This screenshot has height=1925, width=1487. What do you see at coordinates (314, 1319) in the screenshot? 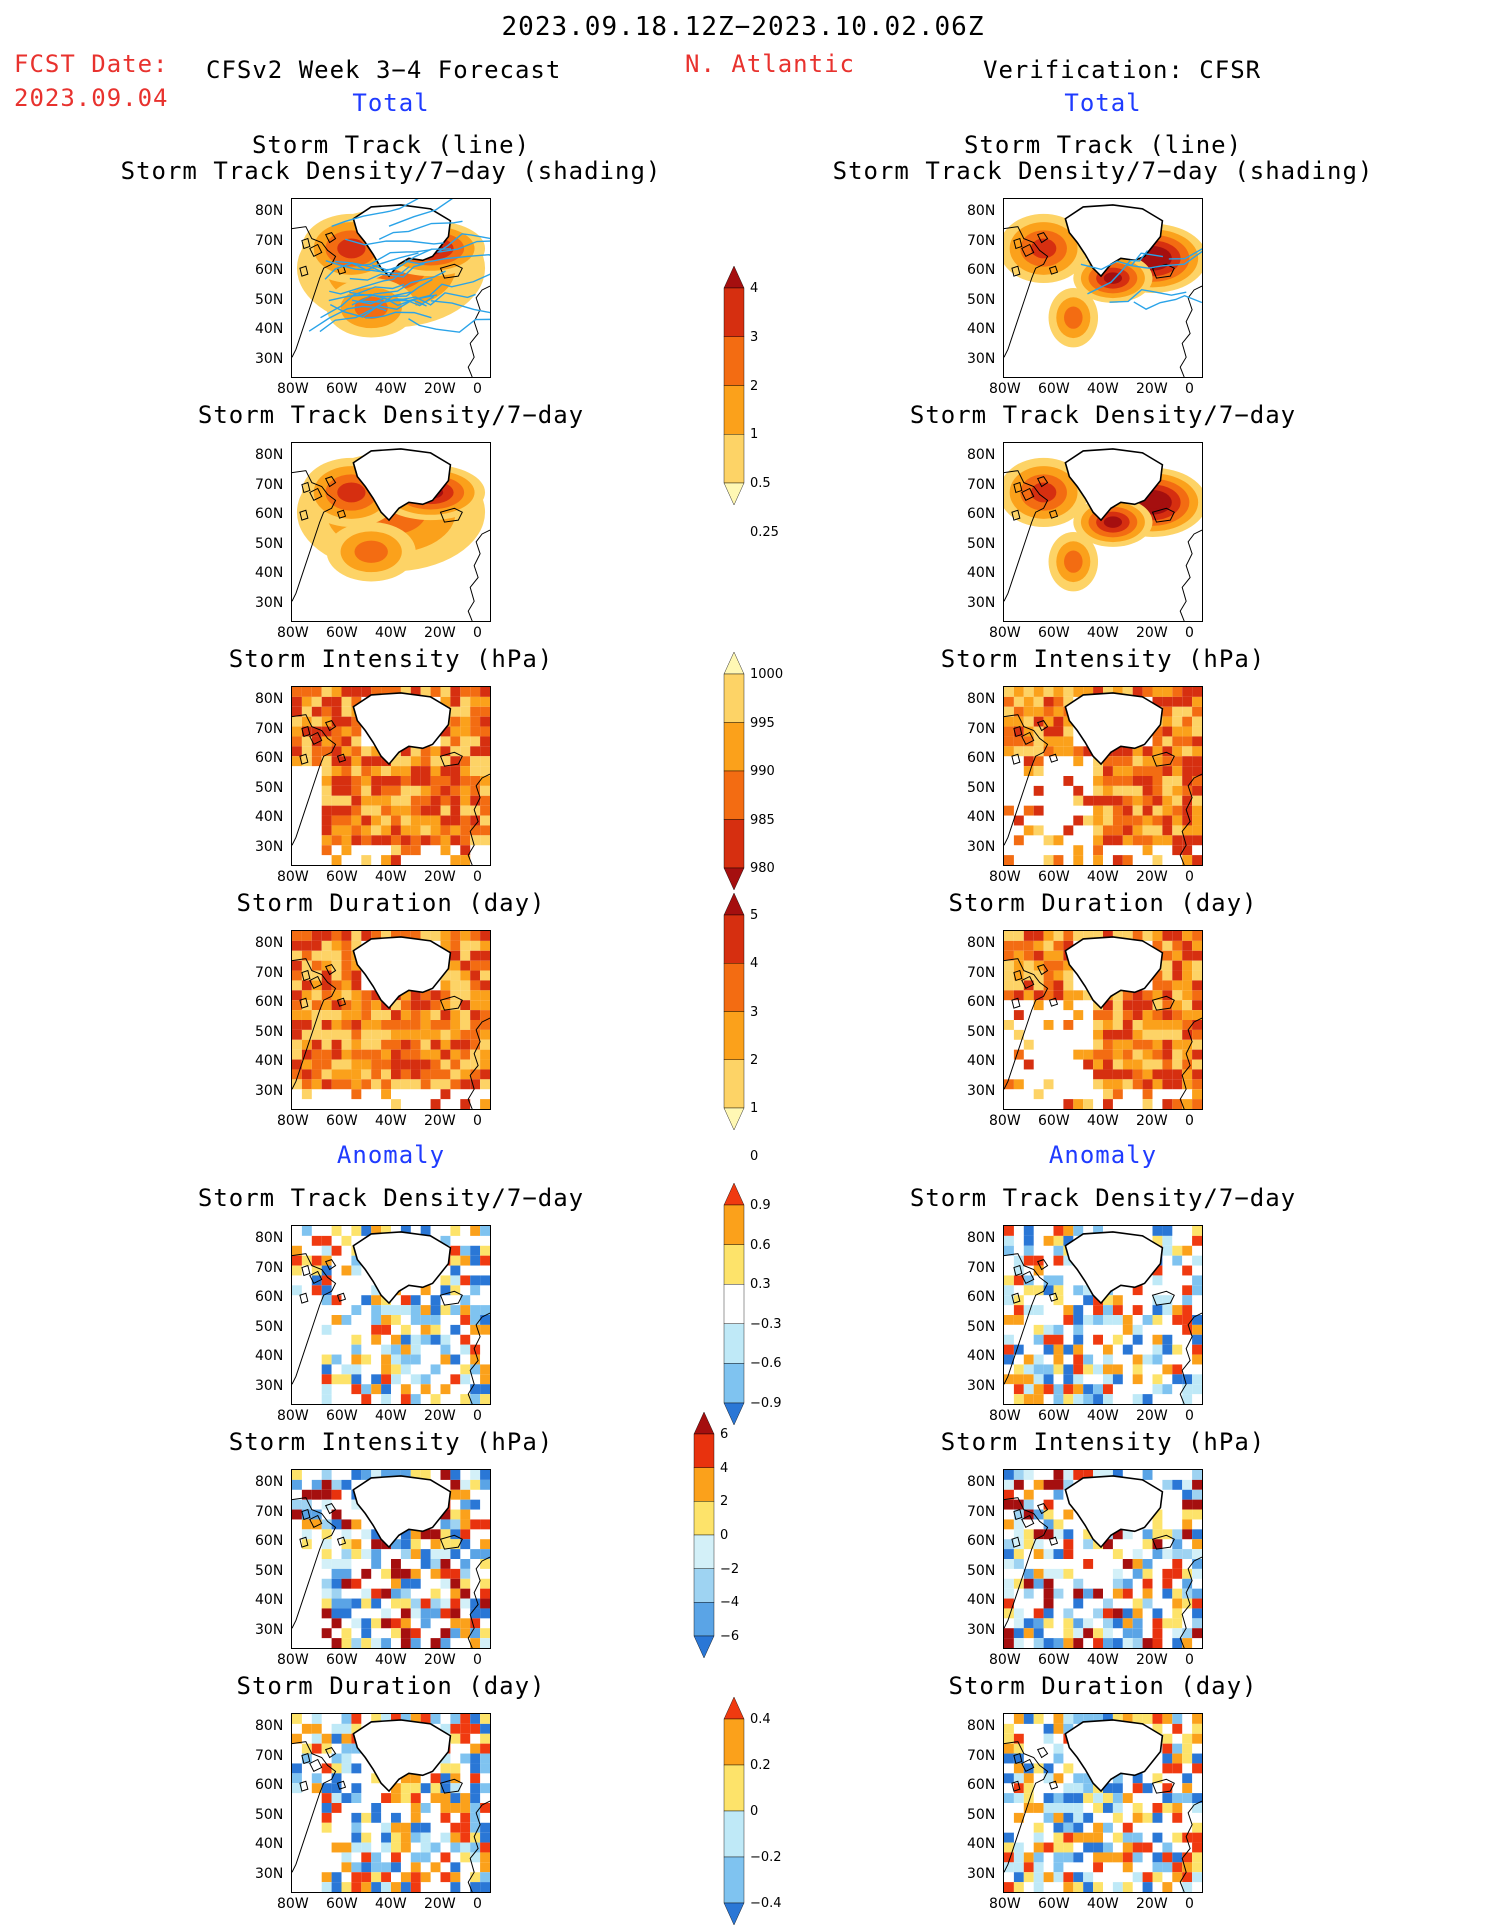
I see `north-america-coast` at bounding box center [314, 1319].